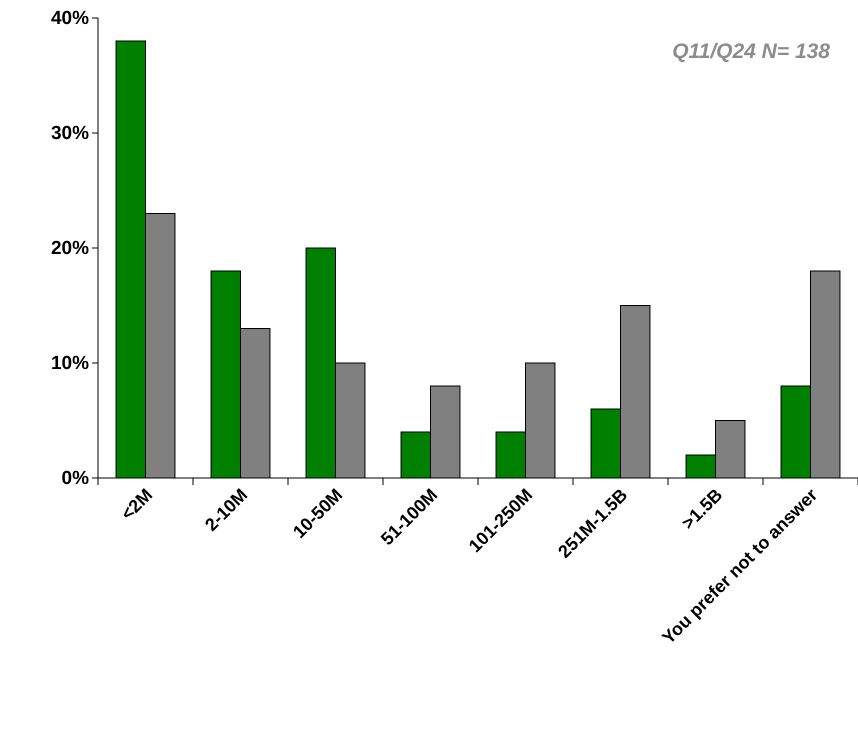 This screenshot has width=858, height=748. I want to click on y-tick-label: 20%, so click(70, 249).